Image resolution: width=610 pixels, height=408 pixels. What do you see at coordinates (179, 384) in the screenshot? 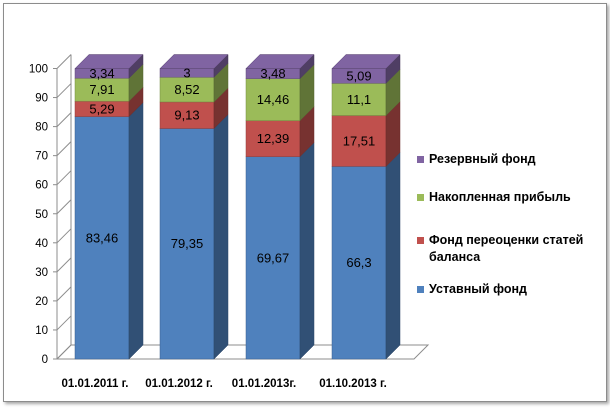
I see `x-category-label: 01.01.2012 г.` at bounding box center [179, 384].